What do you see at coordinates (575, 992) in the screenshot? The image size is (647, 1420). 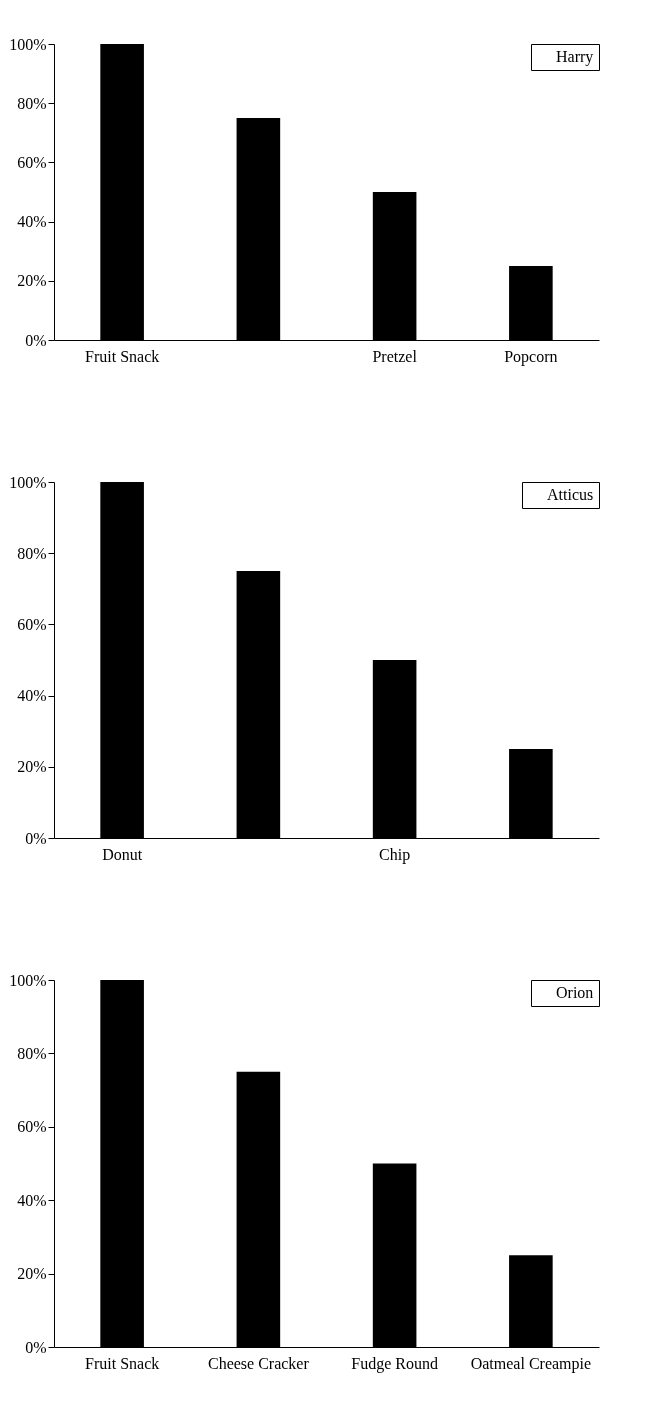 I see `text: Orion` at bounding box center [575, 992].